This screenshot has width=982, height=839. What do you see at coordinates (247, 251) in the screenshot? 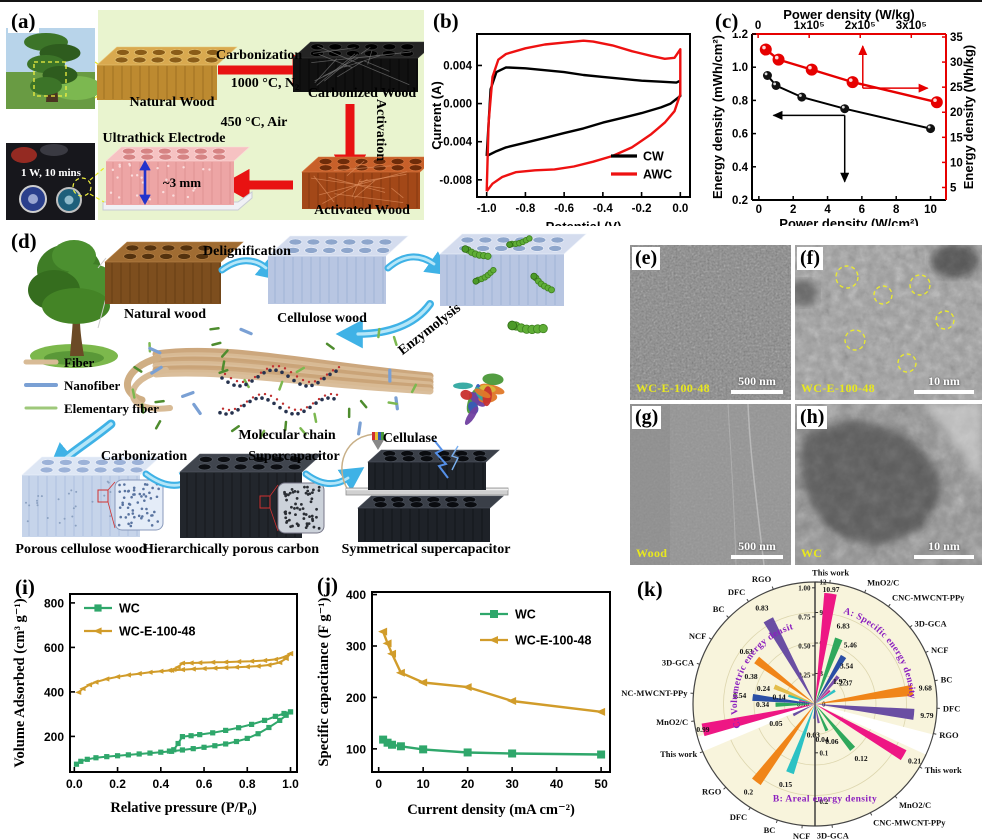
I see `delignification-label: Delignification` at bounding box center [247, 251].